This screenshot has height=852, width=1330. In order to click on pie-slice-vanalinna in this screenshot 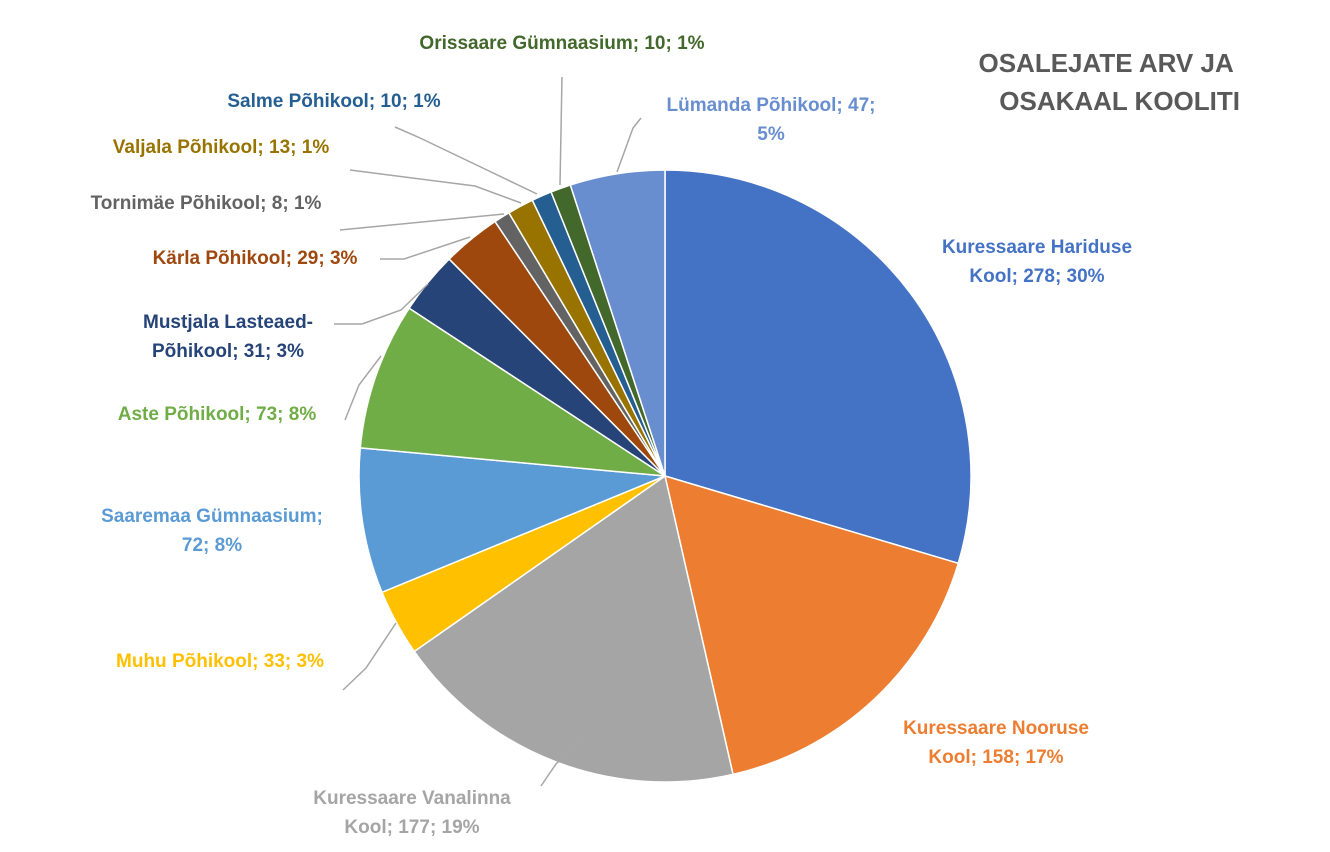, I will do `click(573, 628)`.